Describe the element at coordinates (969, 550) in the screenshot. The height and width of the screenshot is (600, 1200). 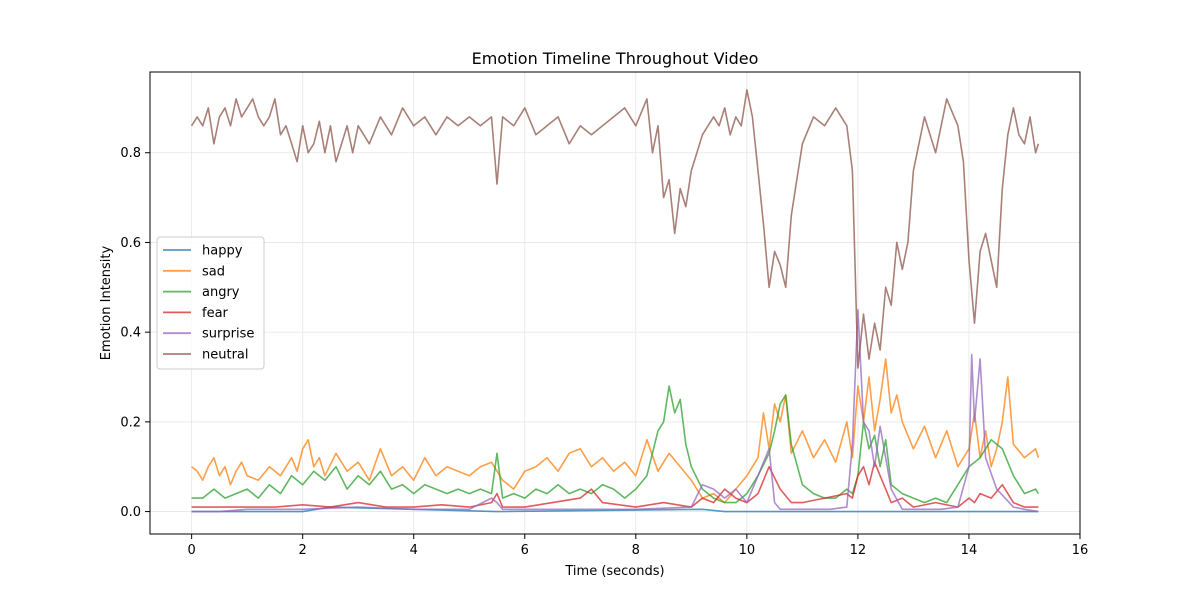
I see `x-tick-label: 14` at that location.